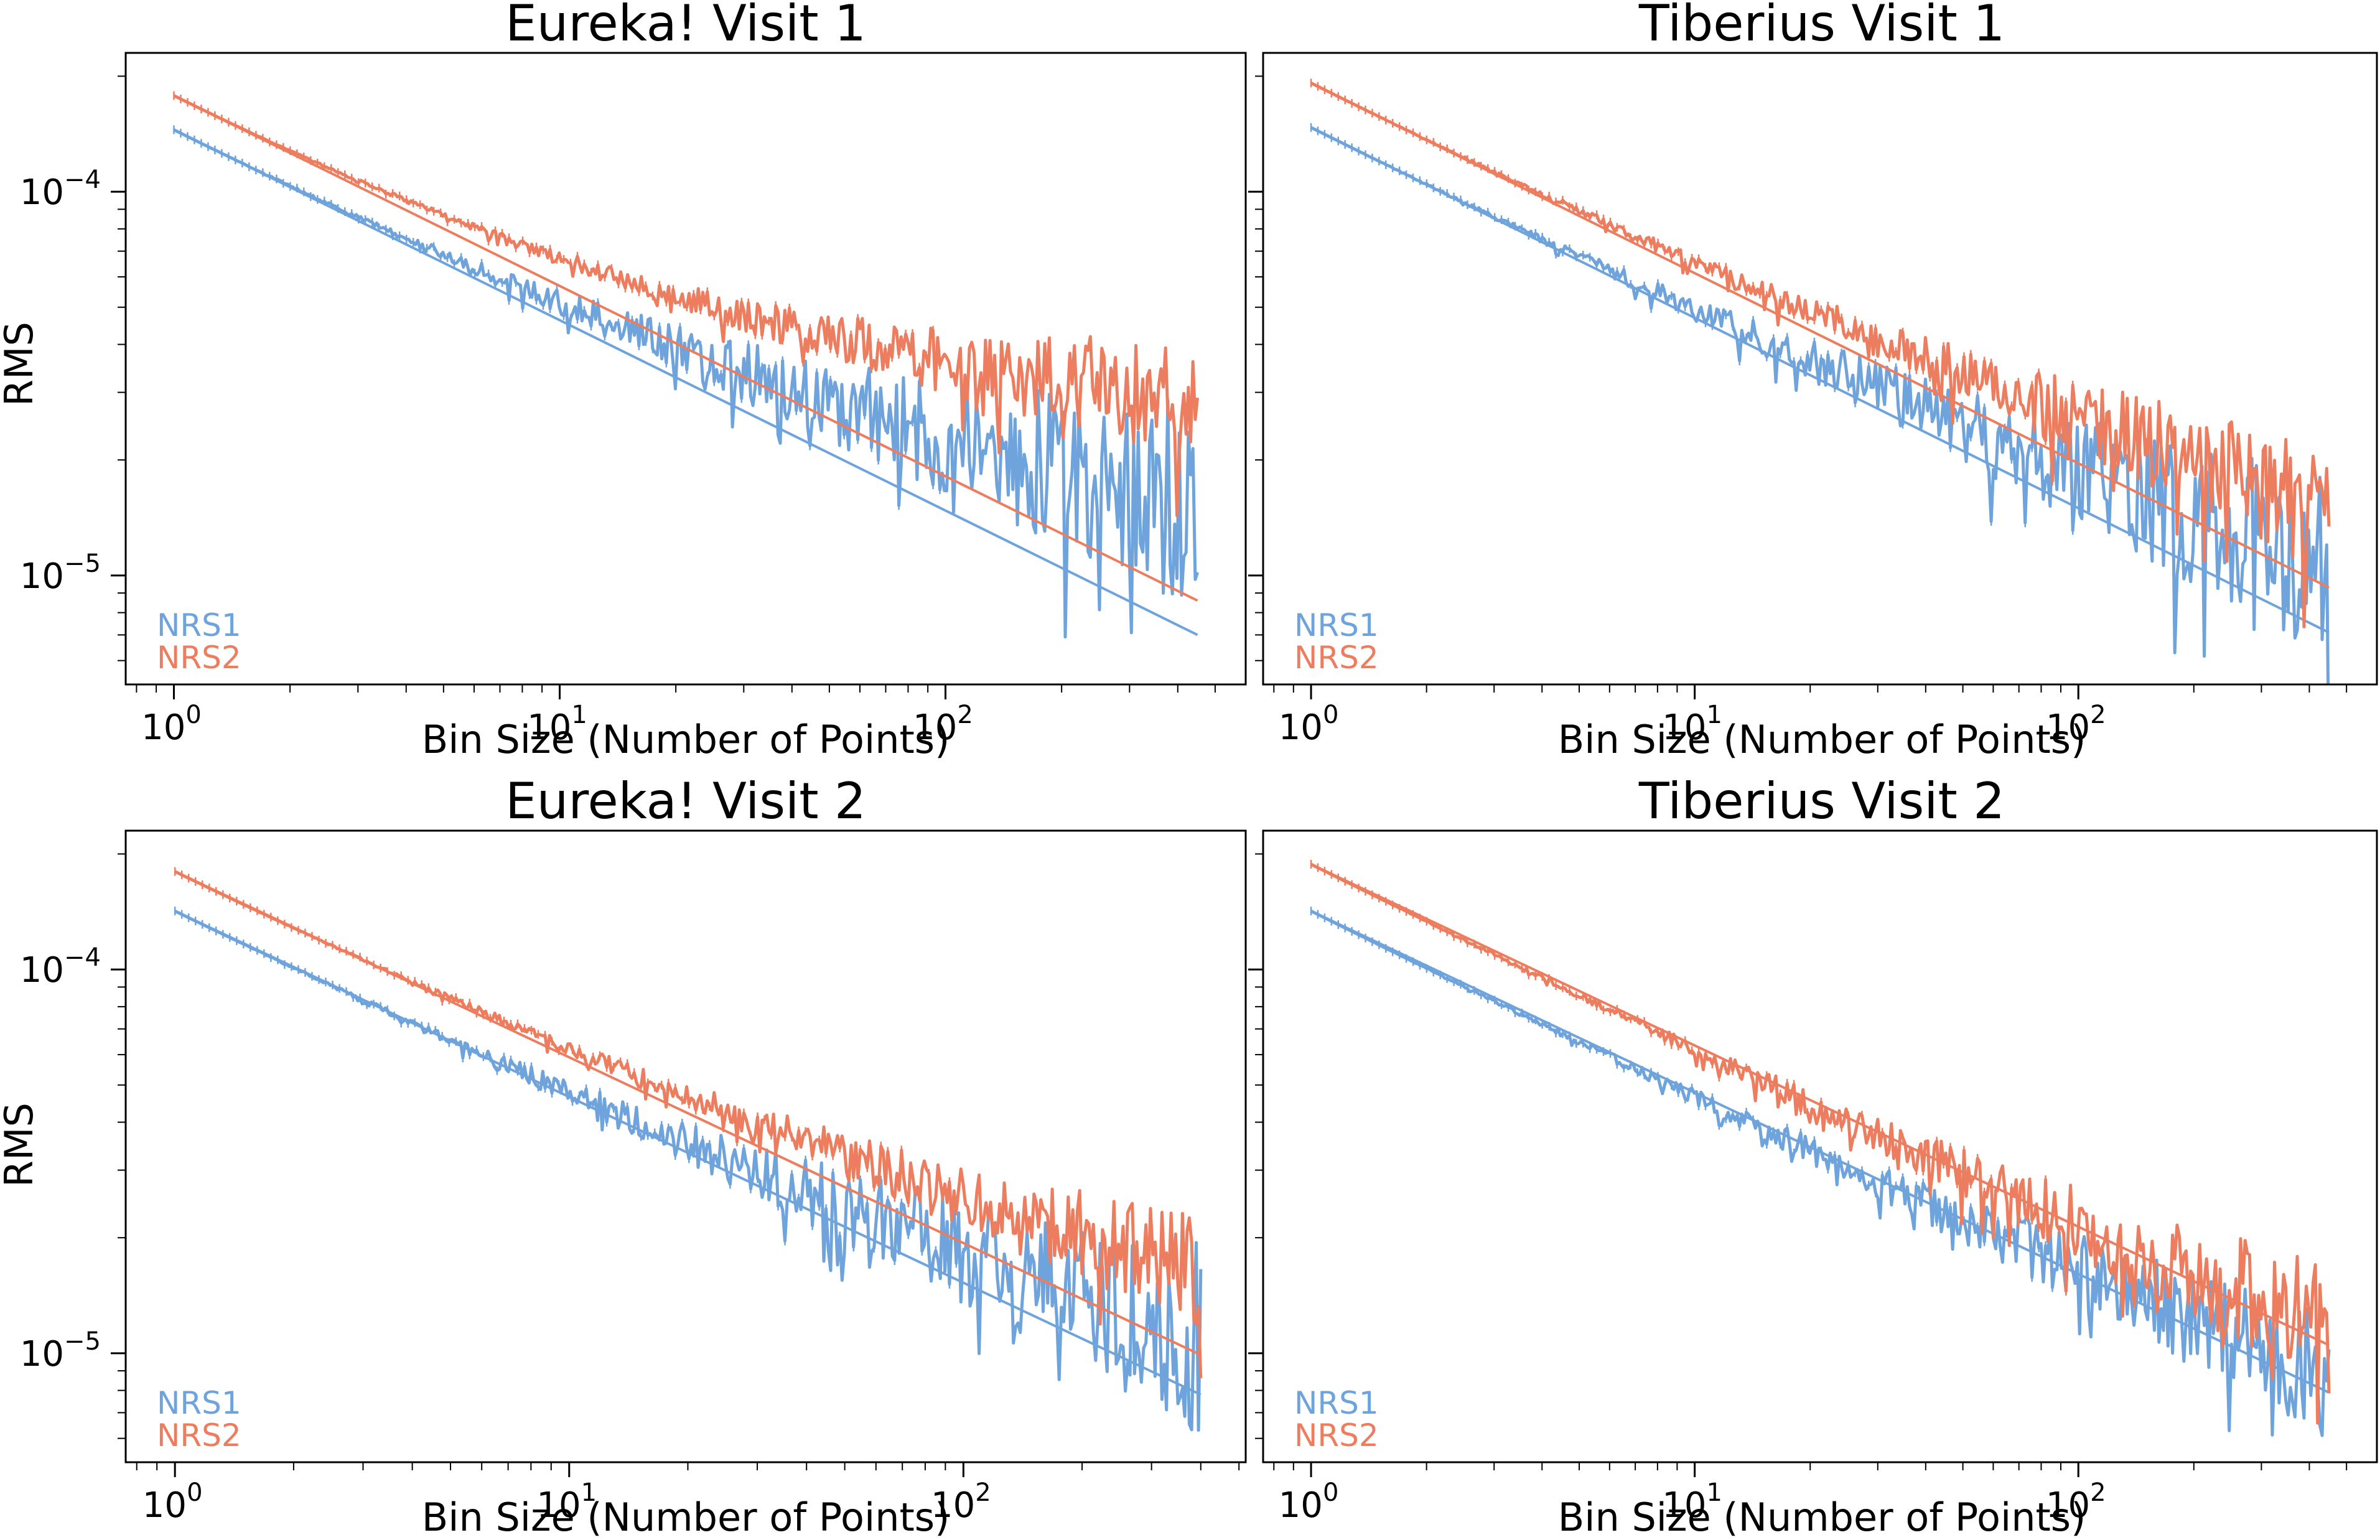 The width and height of the screenshot is (2380, 1540). Describe the element at coordinates (686, 26) in the screenshot. I see `panel-title: Eureka! Visit 1` at that location.